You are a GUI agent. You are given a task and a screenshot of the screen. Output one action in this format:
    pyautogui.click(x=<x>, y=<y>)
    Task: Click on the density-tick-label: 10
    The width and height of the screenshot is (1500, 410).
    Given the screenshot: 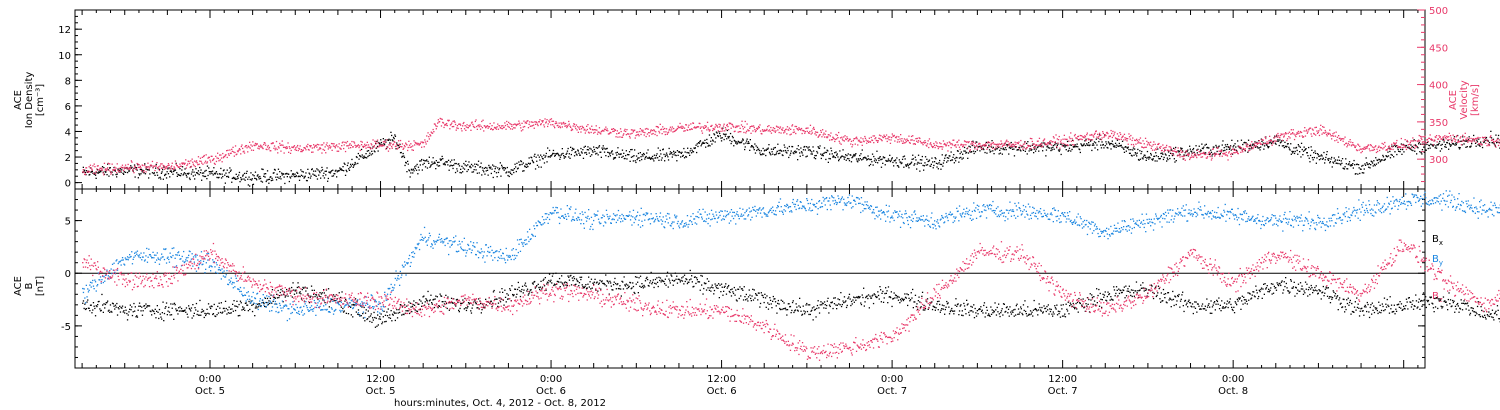 What is the action you would take?
    pyautogui.click(x=64, y=56)
    